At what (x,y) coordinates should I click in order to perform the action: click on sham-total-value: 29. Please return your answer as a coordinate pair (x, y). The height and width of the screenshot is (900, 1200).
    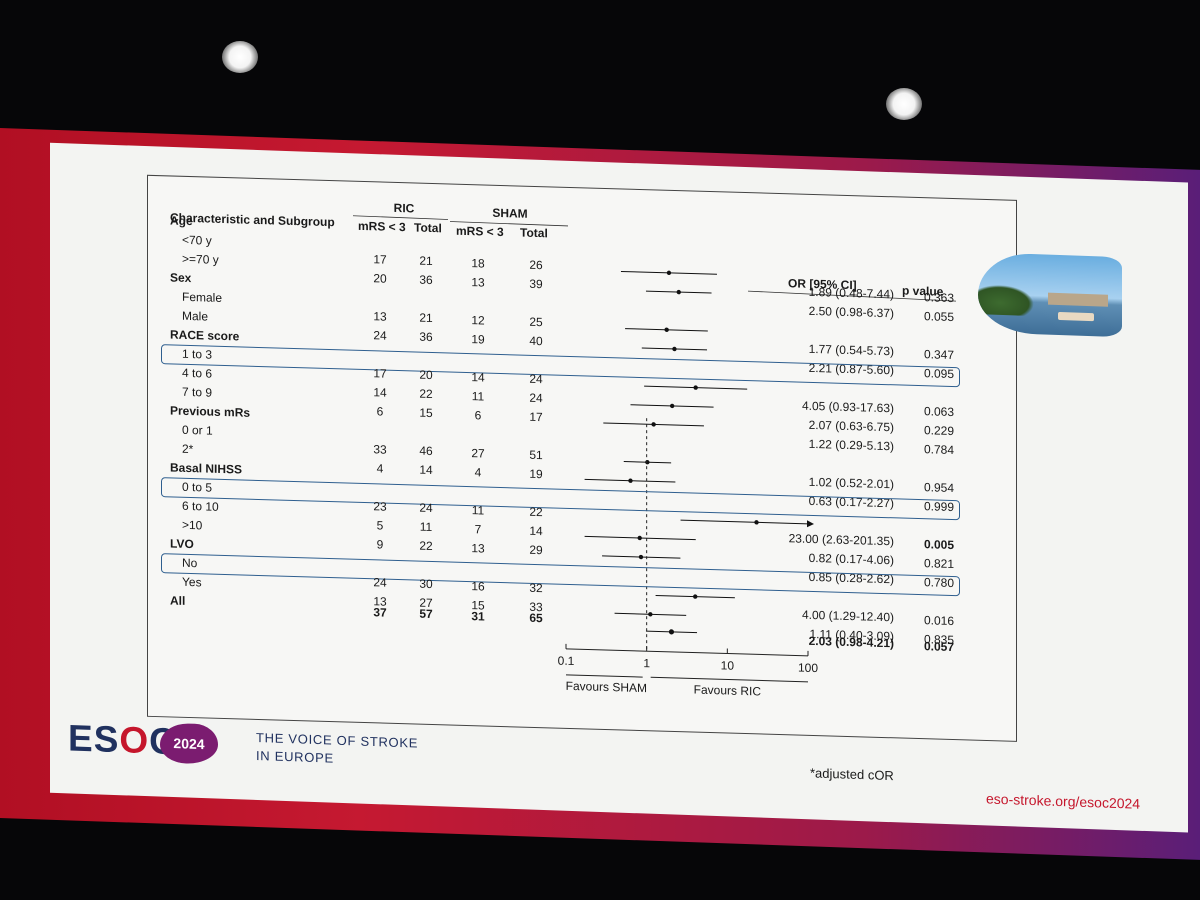
    Looking at the image, I should click on (536, 550).